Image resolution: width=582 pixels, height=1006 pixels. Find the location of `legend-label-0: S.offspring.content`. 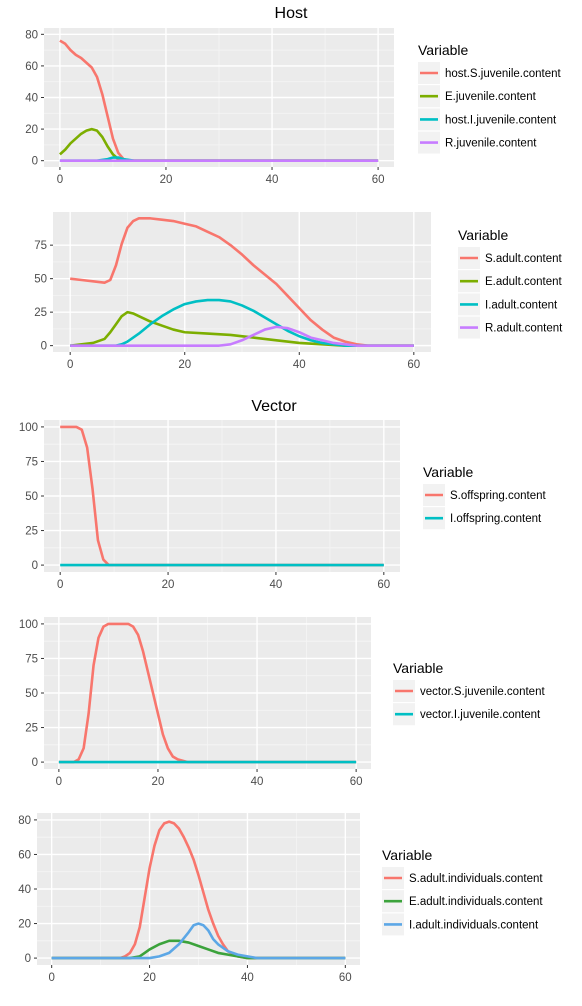

legend-label-0: S.offspring.content is located at coordinates (498, 496).